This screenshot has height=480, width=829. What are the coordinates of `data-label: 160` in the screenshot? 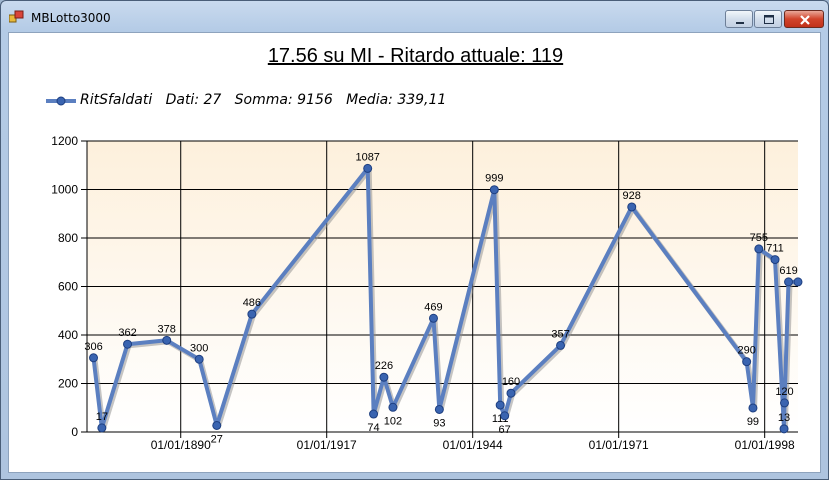 It's located at (511, 382).